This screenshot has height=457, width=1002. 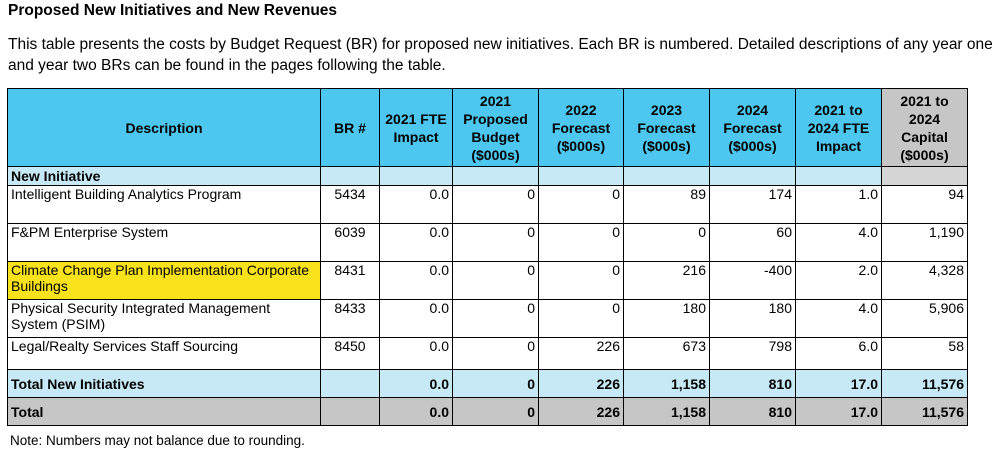 I want to click on row-2023: 0, so click(x=666, y=242).